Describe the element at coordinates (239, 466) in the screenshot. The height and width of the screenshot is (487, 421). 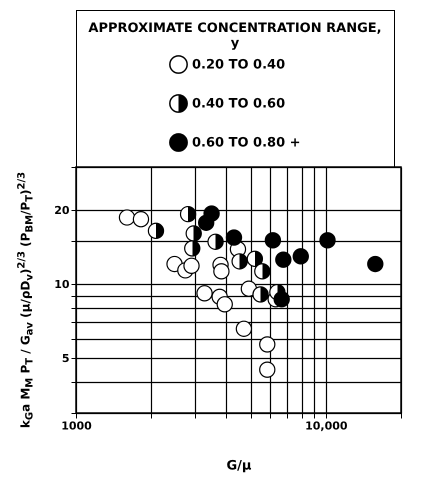
I see `x-axis-title: G/μ` at that location.